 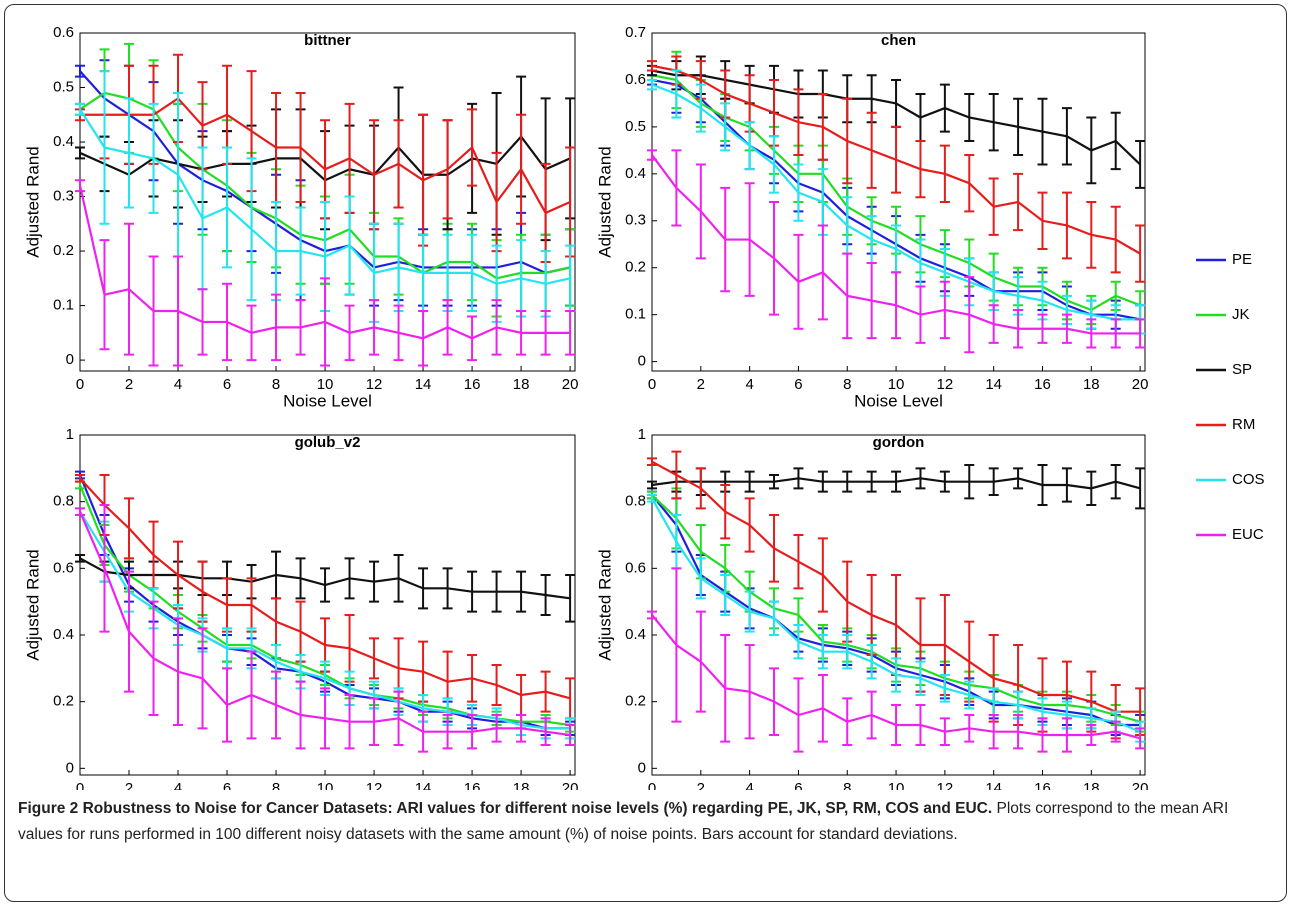 What do you see at coordinates (1241, 314) in the screenshot?
I see `legend-label: JK` at bounding box center [1241, 314].